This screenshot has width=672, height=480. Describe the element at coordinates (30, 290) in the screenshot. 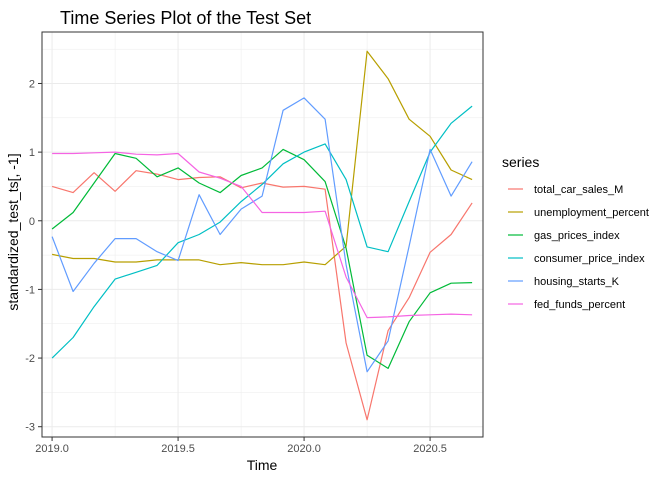

I see `y-tick-label: -1` at that location.